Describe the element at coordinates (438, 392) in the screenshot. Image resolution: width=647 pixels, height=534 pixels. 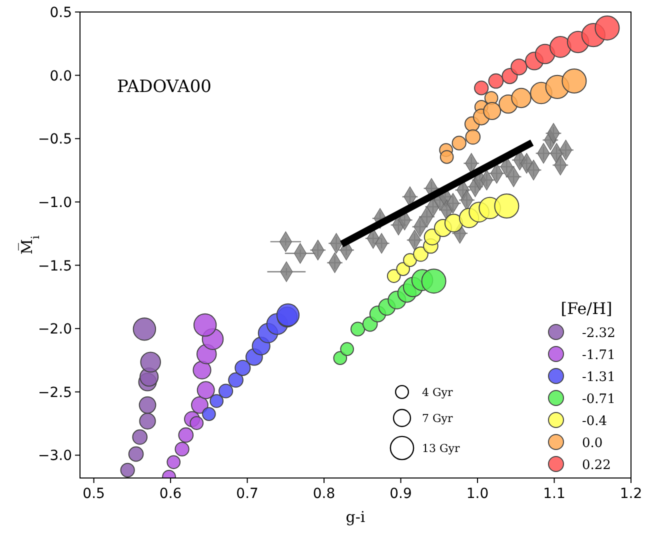
I see `legend-label: 4 Gyr` at that location.